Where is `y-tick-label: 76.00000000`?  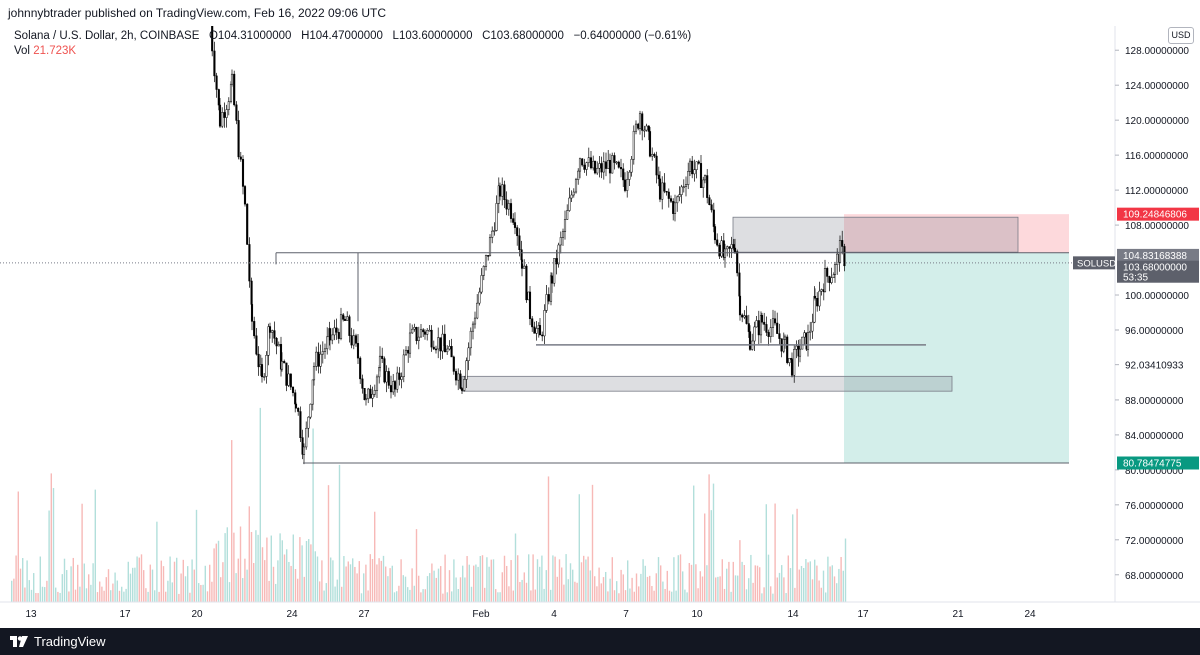
y-tick-label: 76.00000000 is located at coordinates (1154, 506).